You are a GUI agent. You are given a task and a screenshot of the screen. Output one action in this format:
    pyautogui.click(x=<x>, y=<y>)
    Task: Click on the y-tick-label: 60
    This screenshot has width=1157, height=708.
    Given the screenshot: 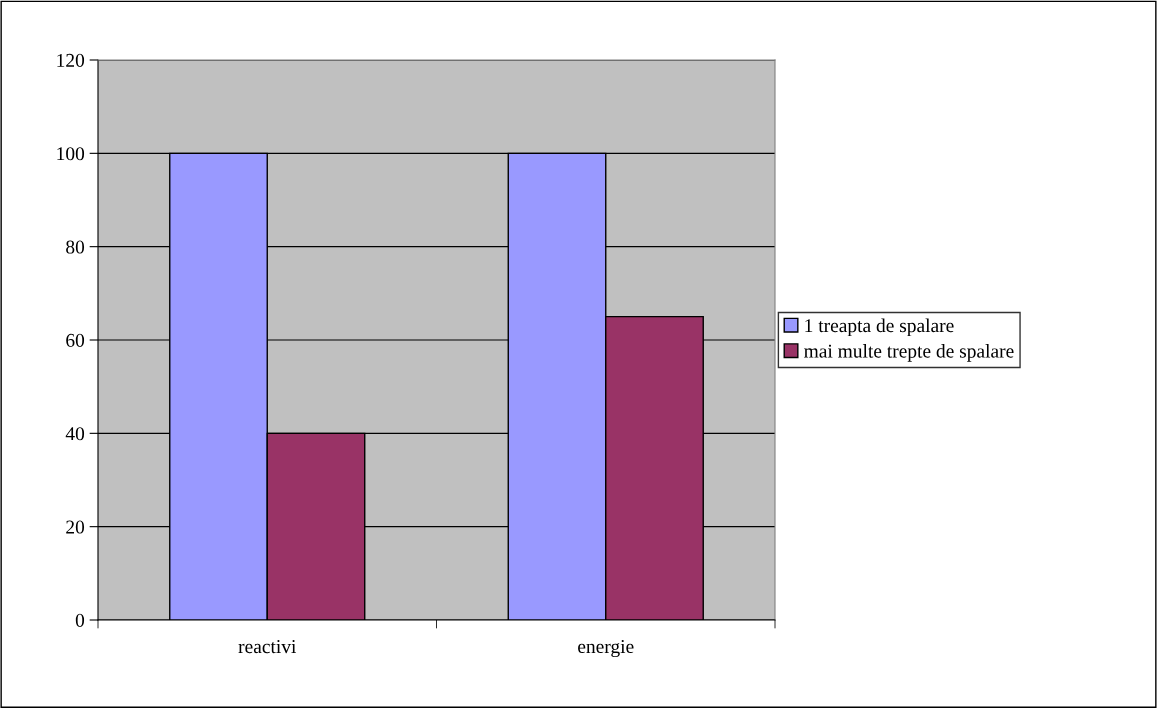 What is the action you would take?
    pyautogui.click(x=75, y=340)
    